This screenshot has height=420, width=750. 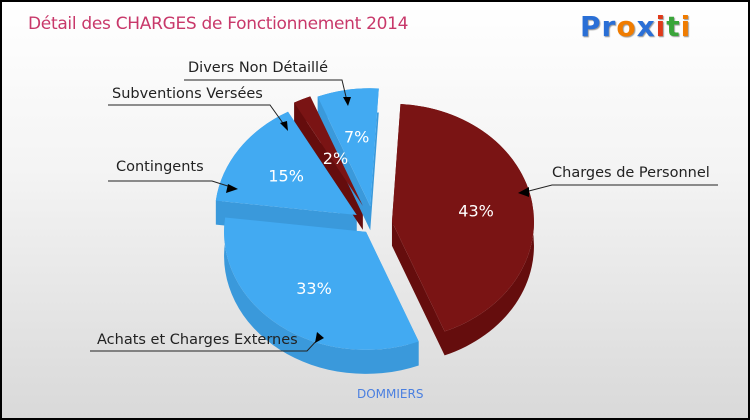 What do you see at coordinates (636, 26) in the screenshot?
I see `proxiti-logo: Proxiti` at bounding box center [636, 26].